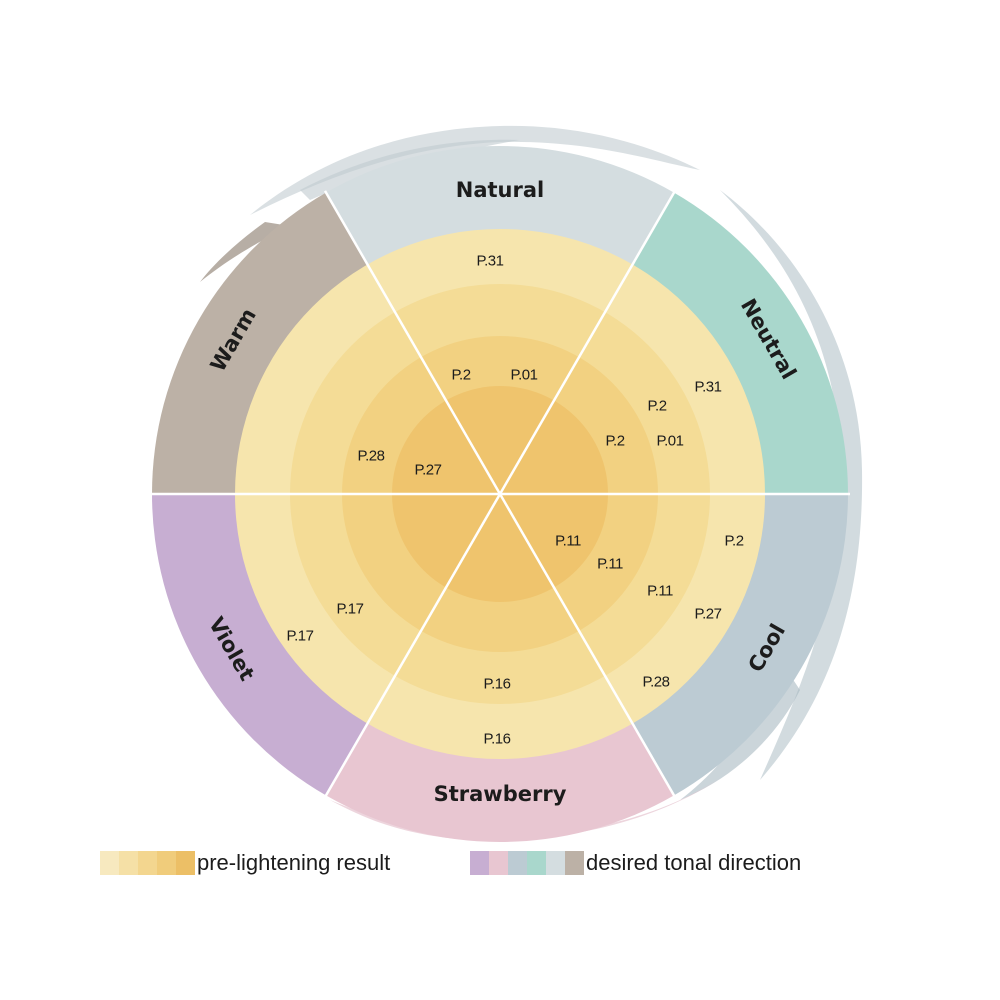  What do you see at coordinates (694, 862) in the screenshot?
I see `legend-tonal-direction-label: desired tonal direction` at bounding box center [694, 862].